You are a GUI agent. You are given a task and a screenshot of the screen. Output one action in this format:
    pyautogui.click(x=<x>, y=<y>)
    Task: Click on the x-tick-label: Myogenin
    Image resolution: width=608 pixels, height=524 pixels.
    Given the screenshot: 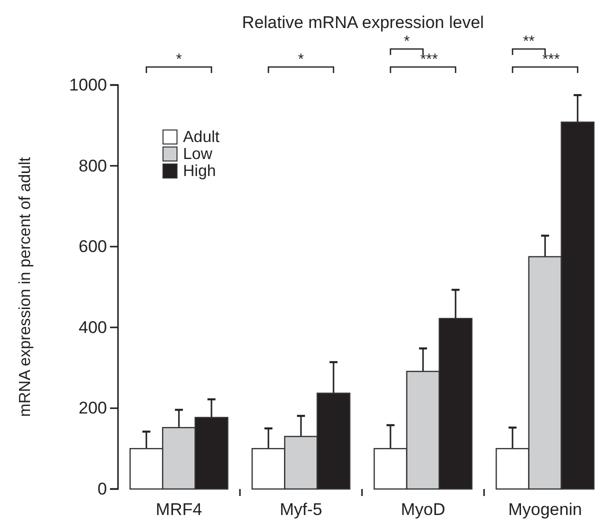 What is the action you would take?
    pyautogui.click(x=545, y=510)
    